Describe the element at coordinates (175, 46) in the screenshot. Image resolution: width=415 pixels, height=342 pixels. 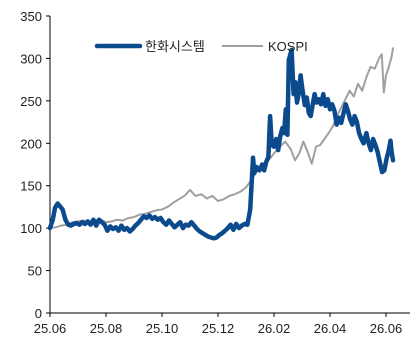
I see `legend-label-hanwha: 한화시스템` at that location.